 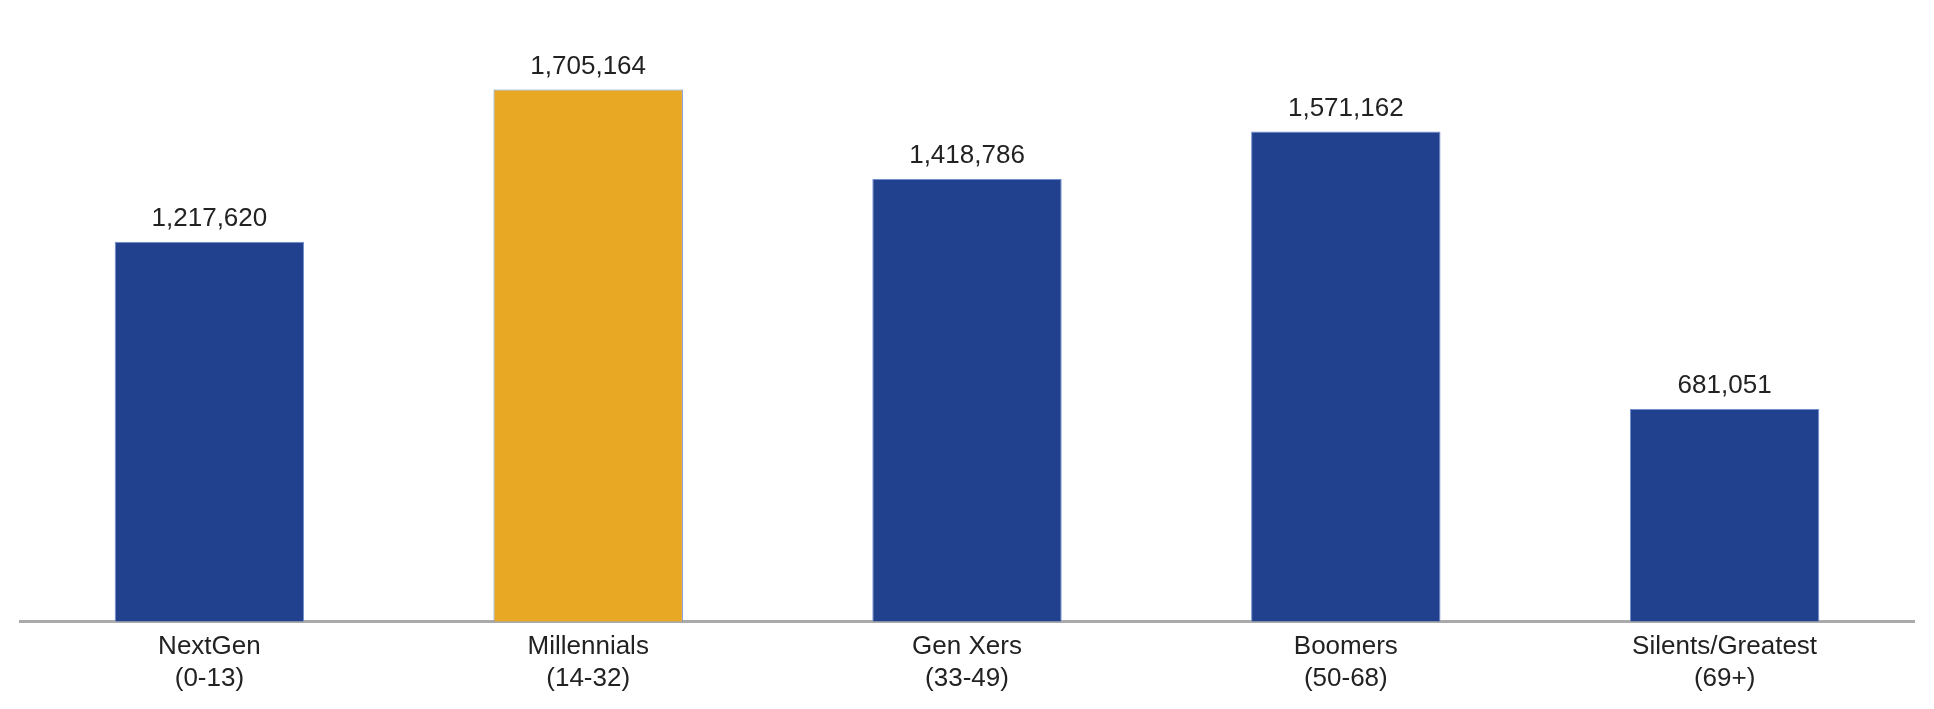 What do you see at coordinates (967, 661) in the screenshot?
I see `x-tick-label: Gen Xers (33-49)` at bounding box center [967, 661].